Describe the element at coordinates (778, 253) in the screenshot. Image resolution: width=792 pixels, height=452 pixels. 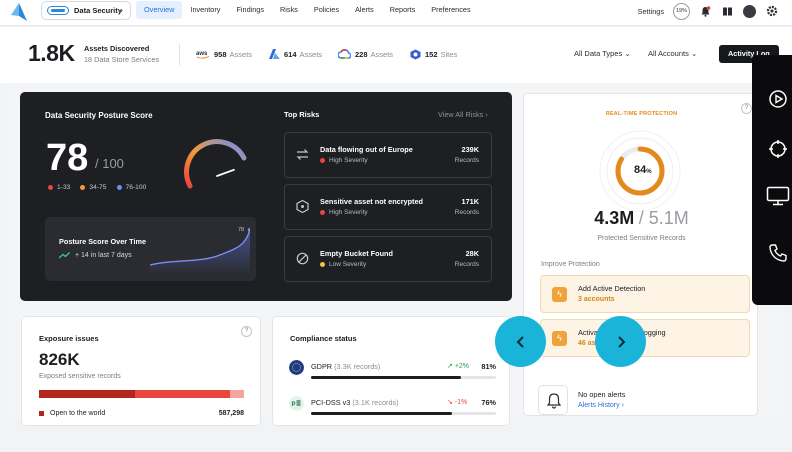
I see `phone-icon` at that location.